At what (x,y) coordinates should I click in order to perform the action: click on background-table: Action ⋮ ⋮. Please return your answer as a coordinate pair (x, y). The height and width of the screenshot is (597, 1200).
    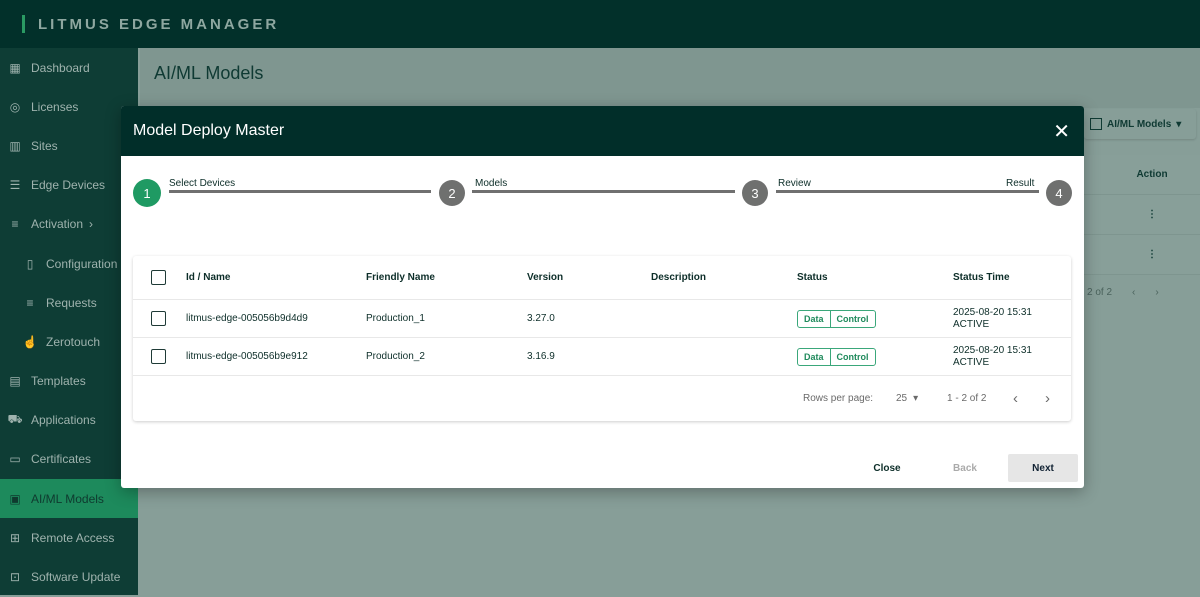
    Looking at the image, I should click on (1142, 215).